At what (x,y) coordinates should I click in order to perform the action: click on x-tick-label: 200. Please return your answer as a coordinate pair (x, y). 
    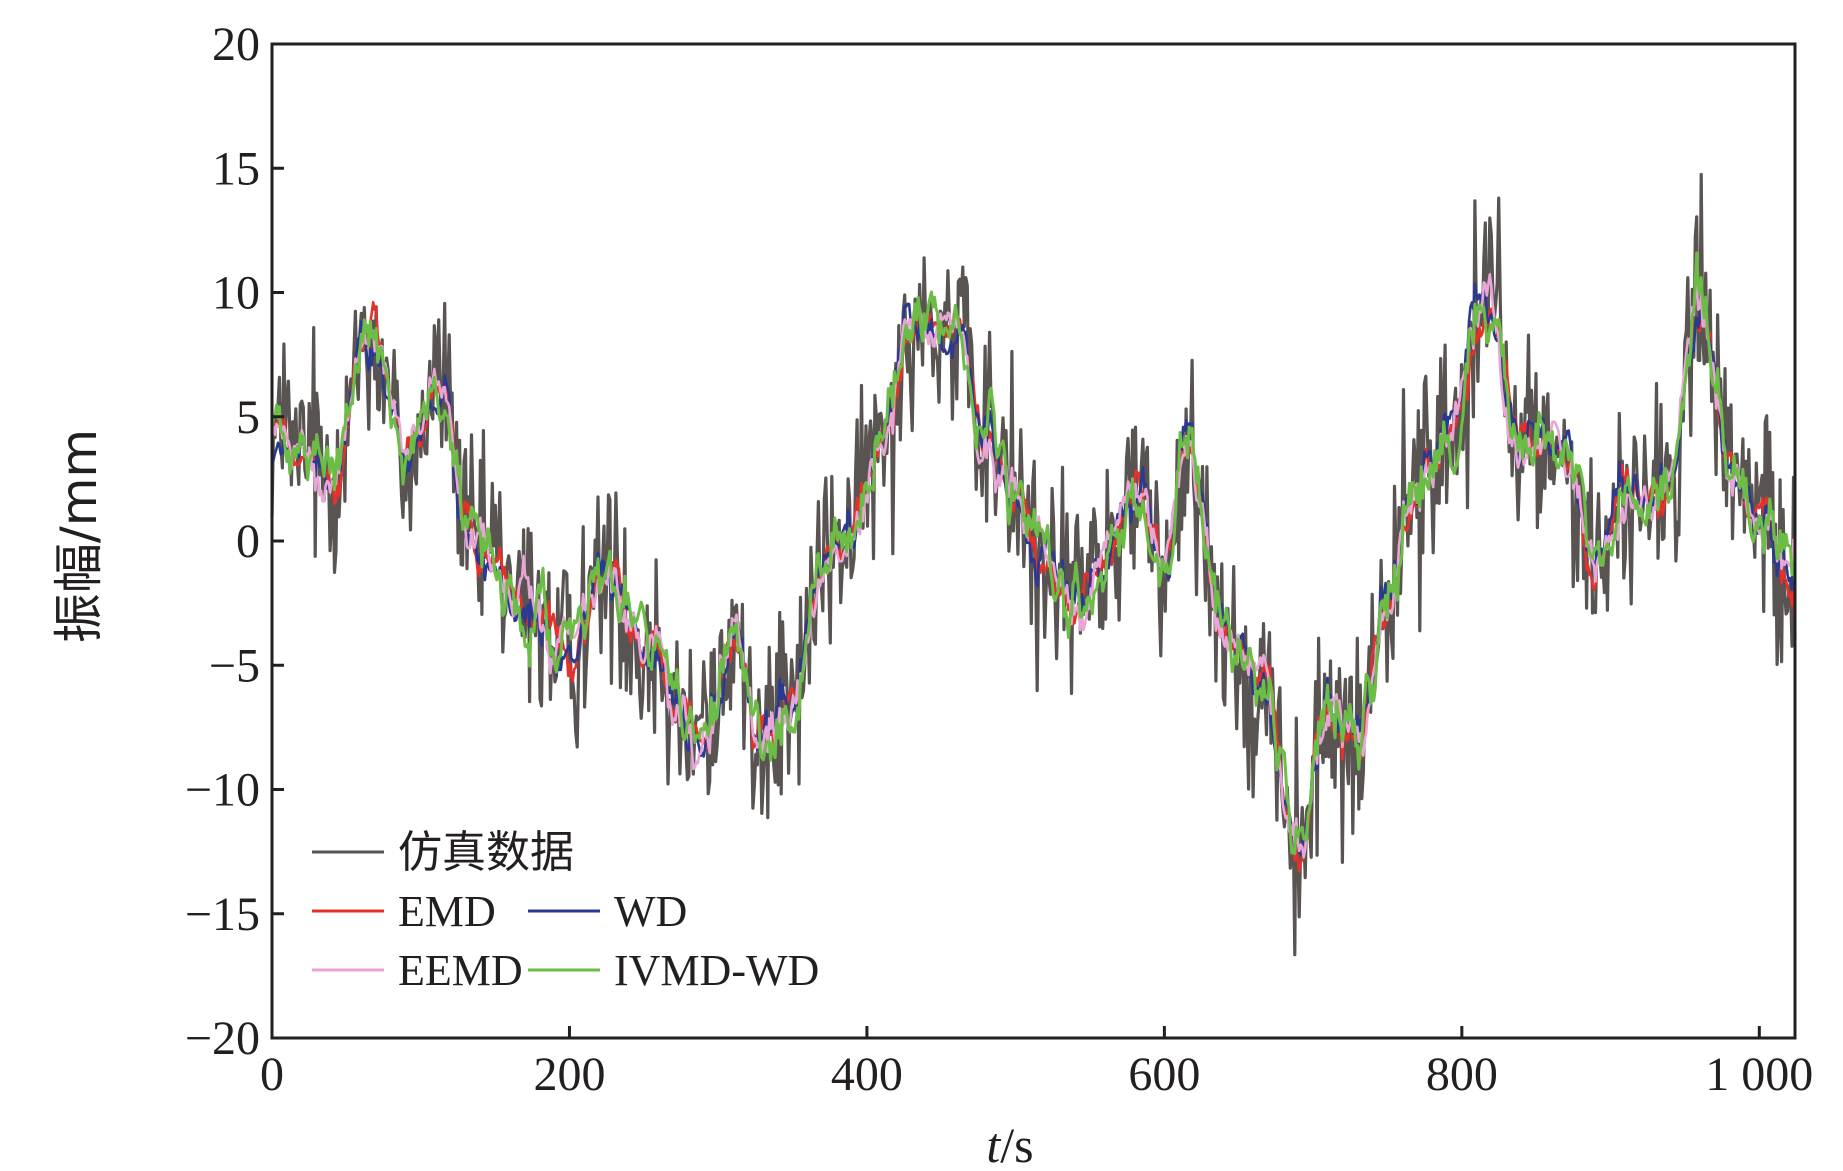
    Looking at the image, I should click on (569, 1074).